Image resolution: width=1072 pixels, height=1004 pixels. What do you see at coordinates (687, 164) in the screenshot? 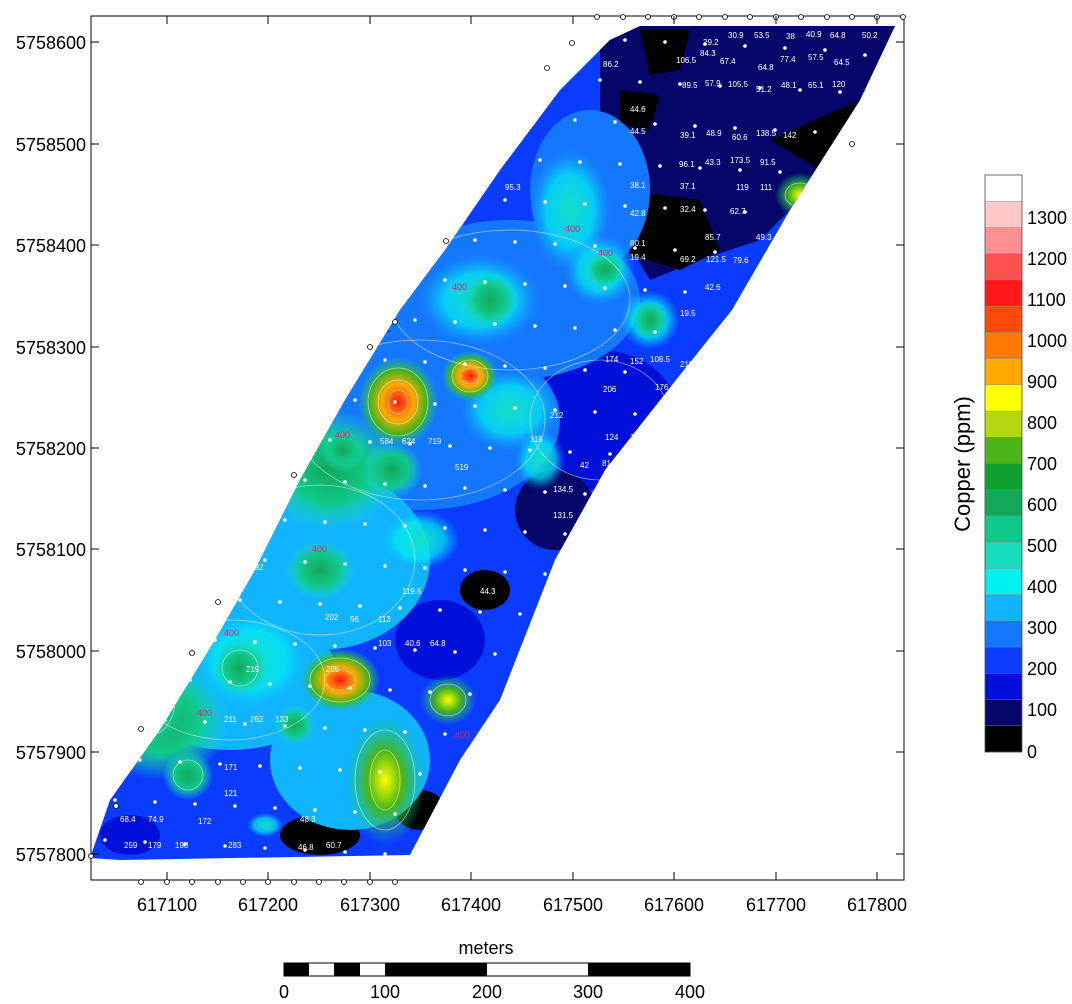
I see `sample-value: 96.1` at bounding box center [687, 164].